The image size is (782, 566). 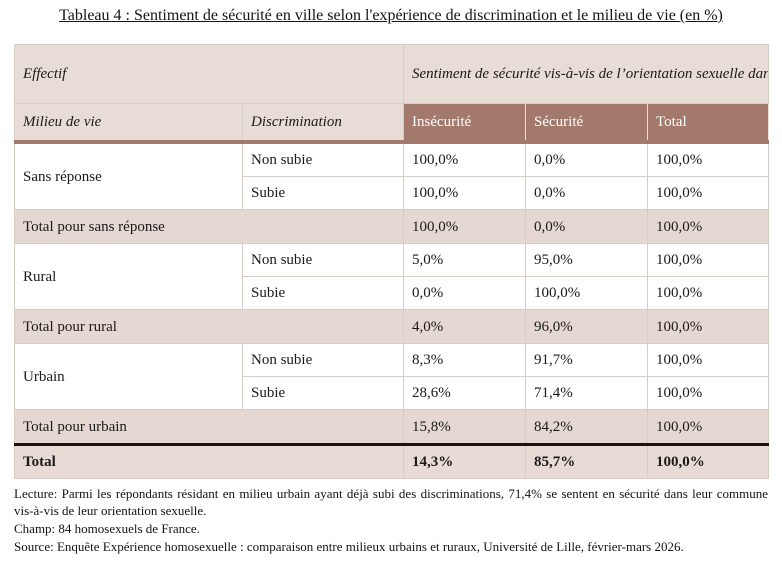 What do you see at coordinates (587, 326) in the screenshot?
I see `value-securite: 96,0%` at bounding box center [587, 326].